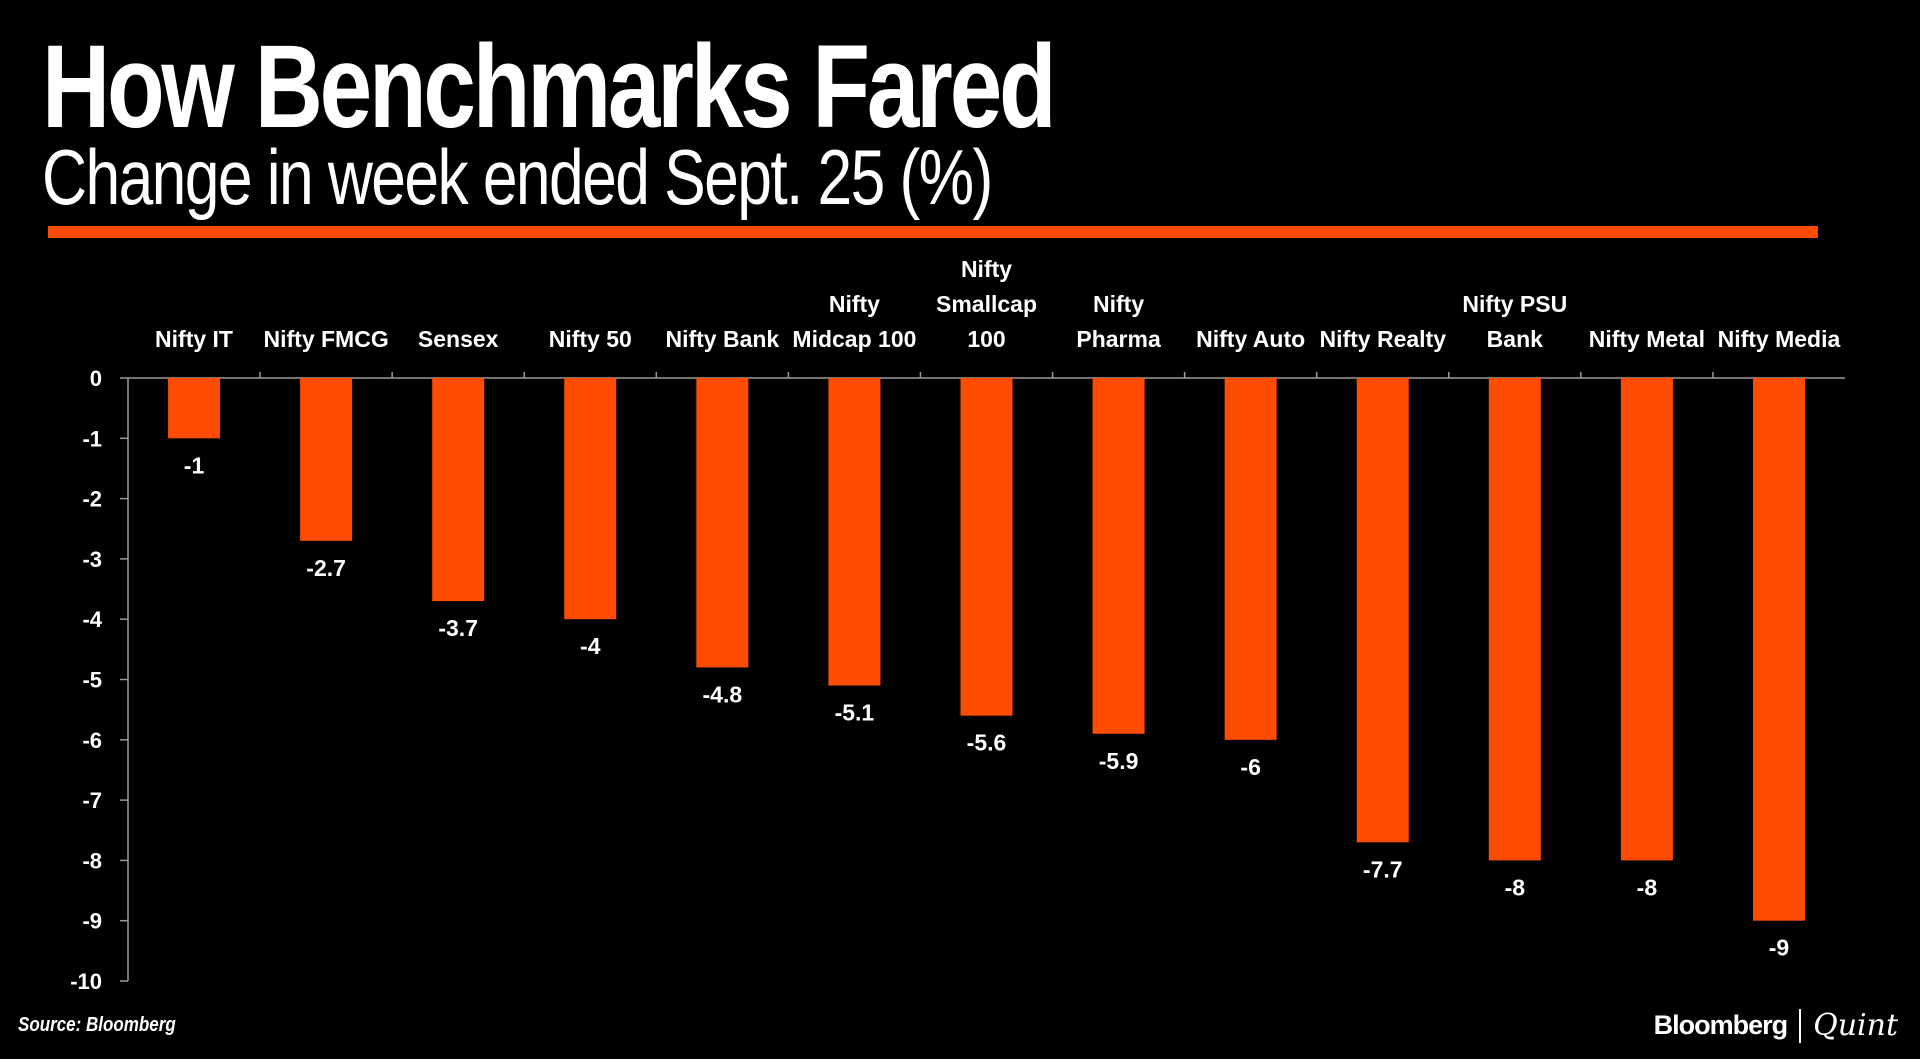 Image resolution: width=1920 pixels, height=1059 pixels. Describe the element at coordinates (1382, 339) in the screenshot. I see `category-label: Nifty Realty` at that location.